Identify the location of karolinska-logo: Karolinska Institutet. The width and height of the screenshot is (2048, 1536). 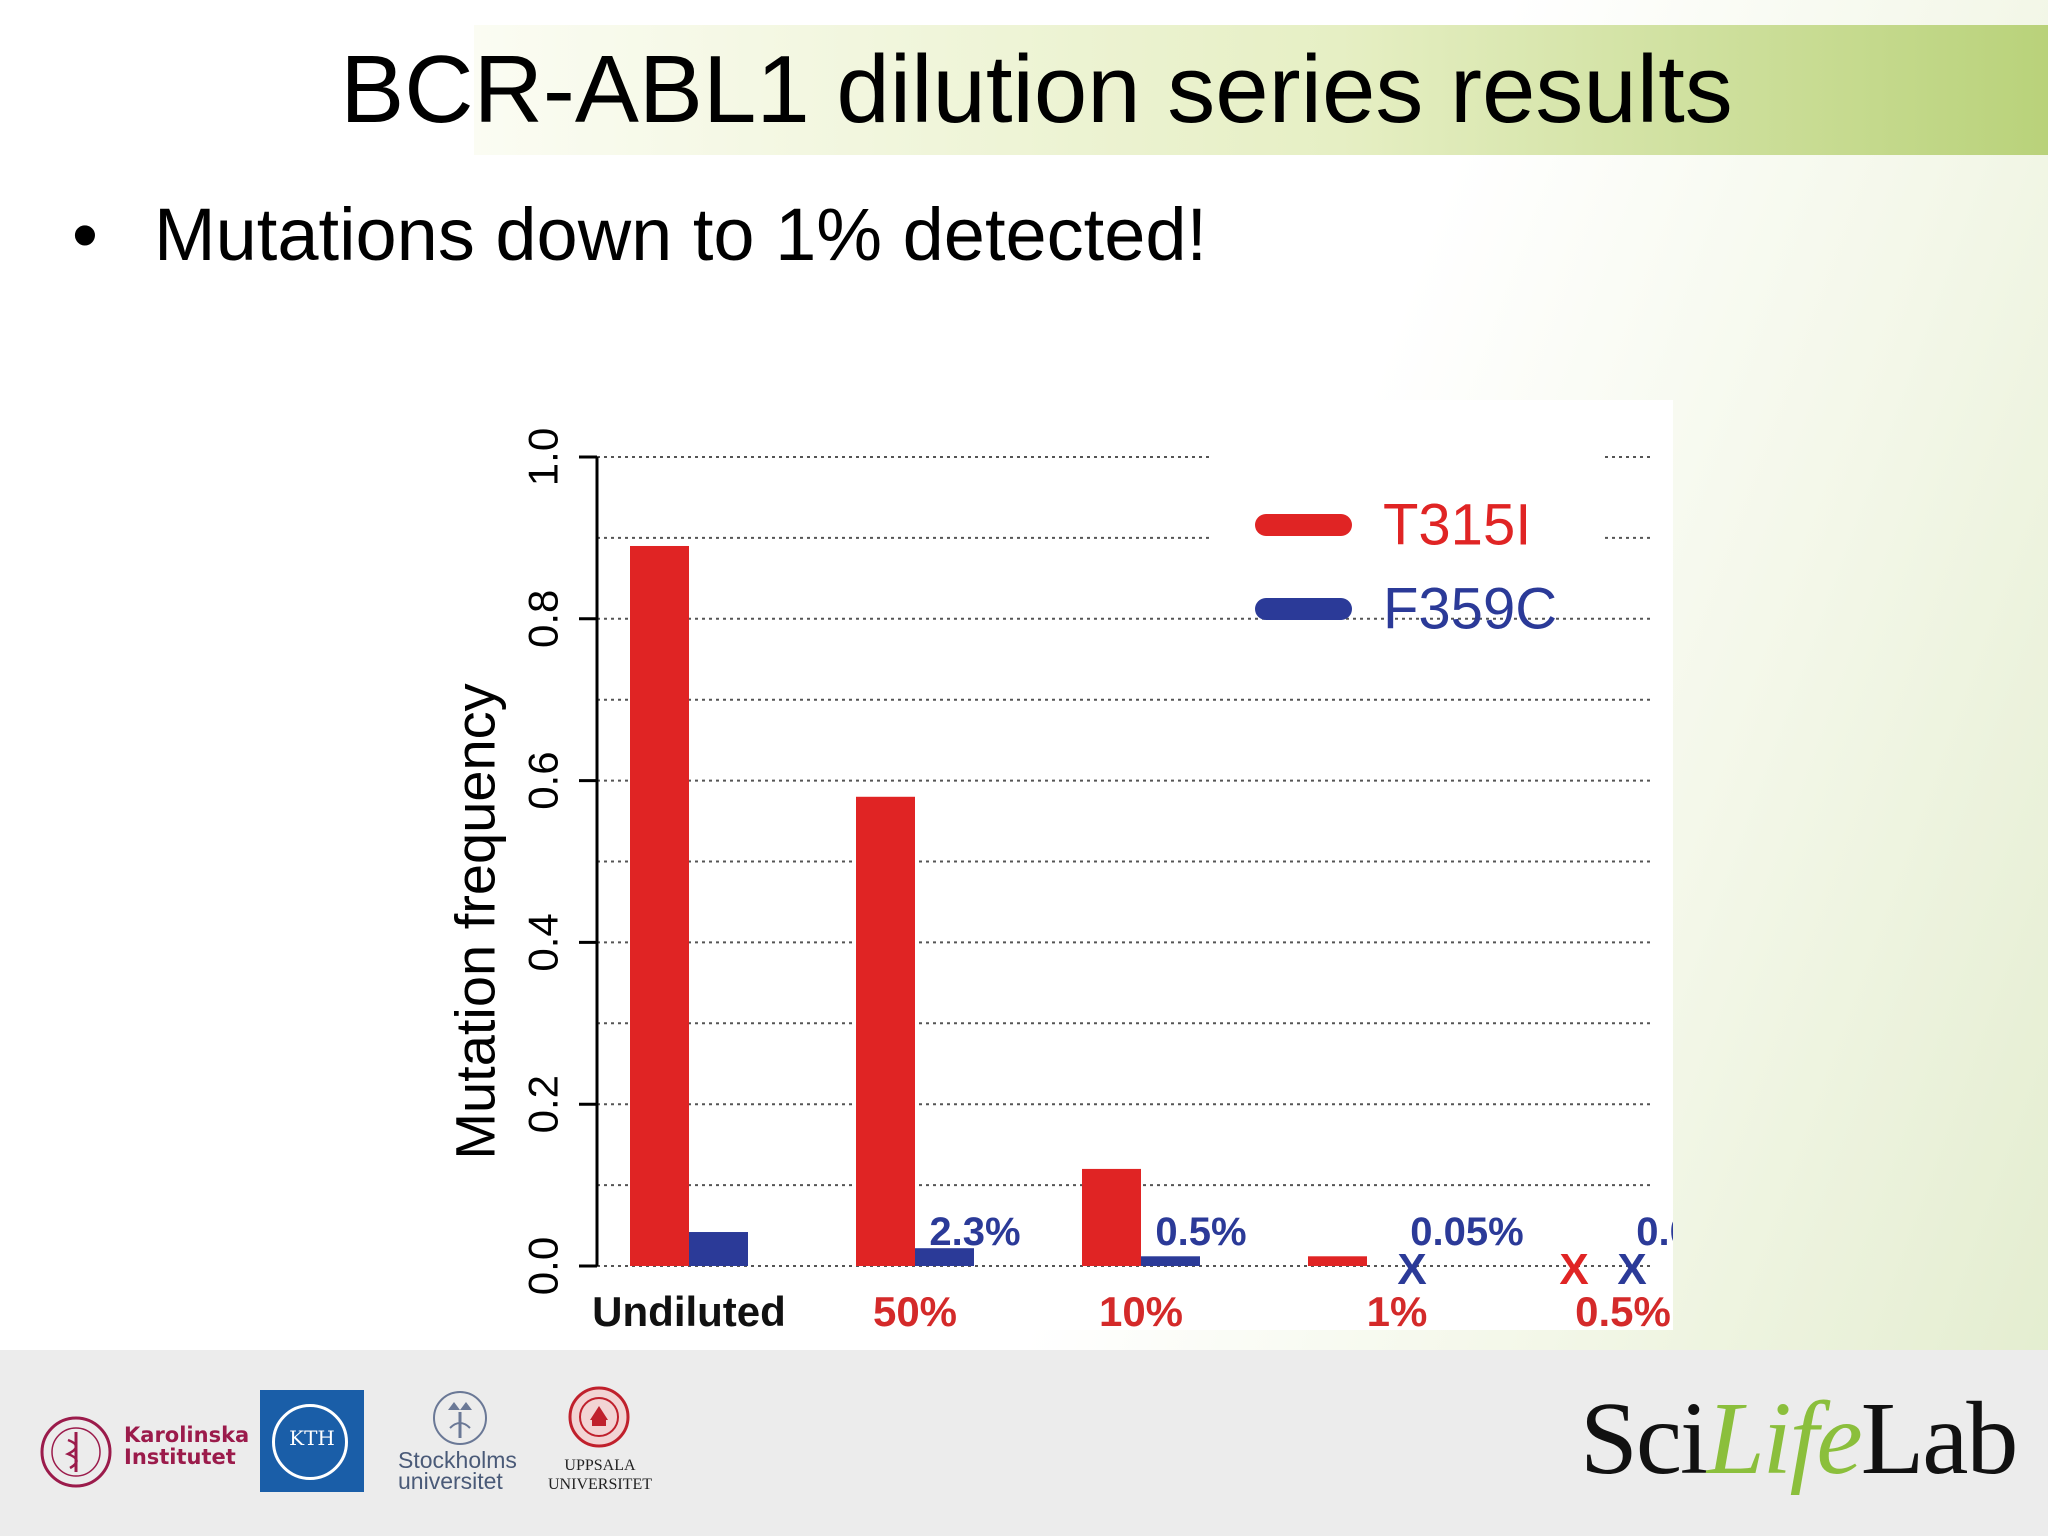
(143, 1452).